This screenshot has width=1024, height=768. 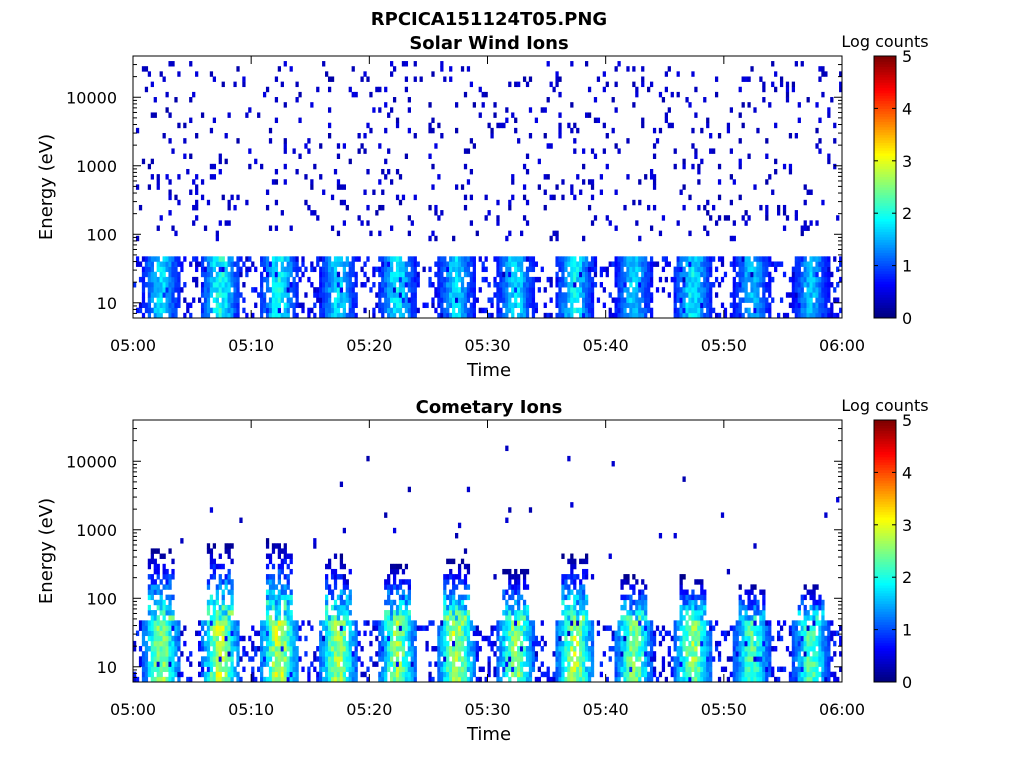 What do you see at coordinates (907, 266) in the screenshot?
I see `colorbar-tick-label: 1` at bounding box center [907, 266].